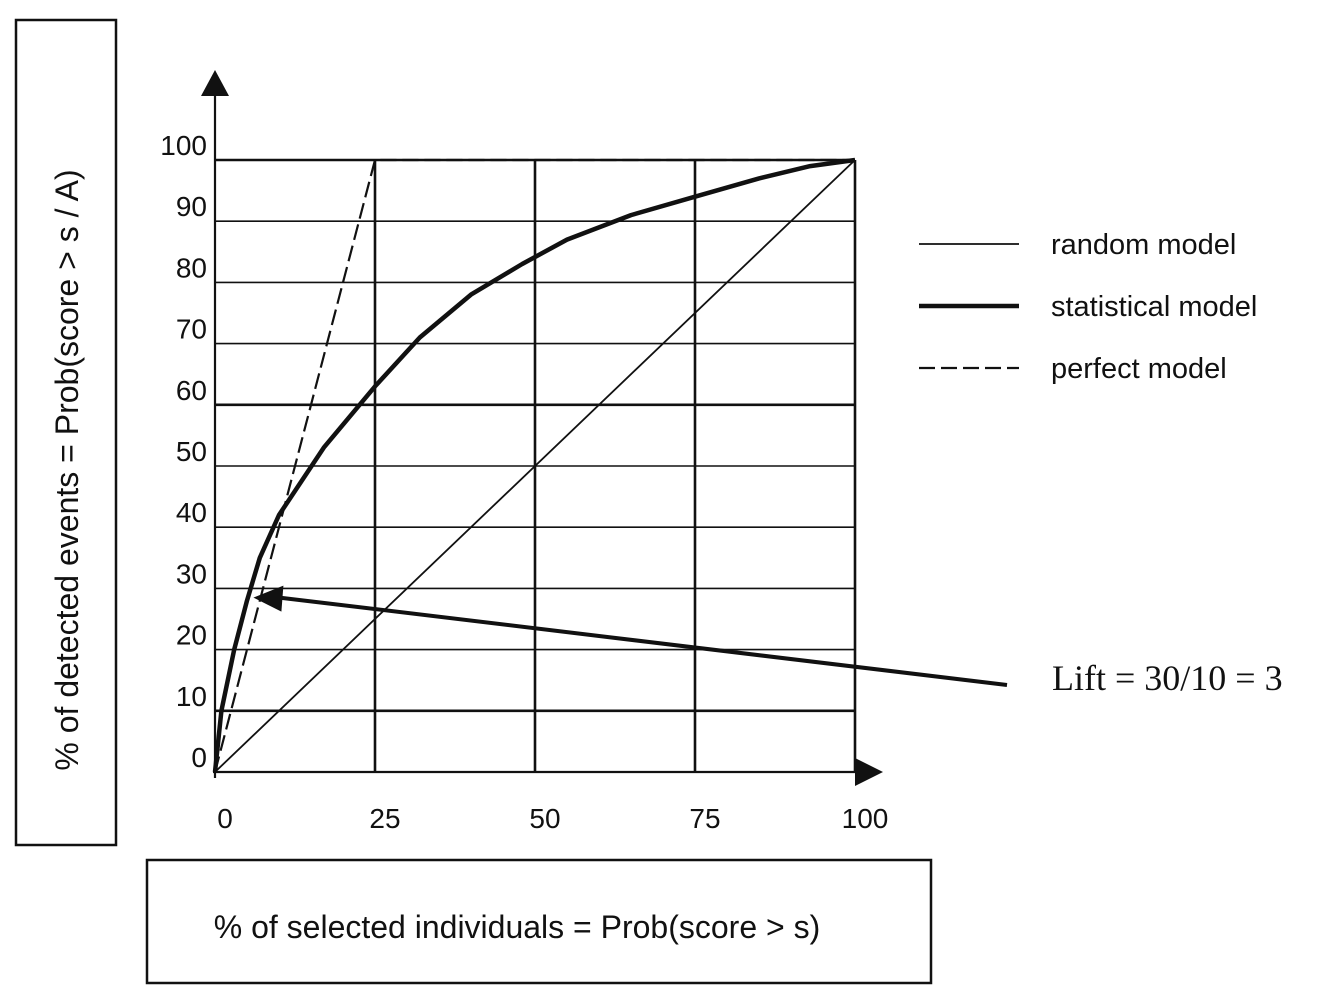 The height and width of the screenshot is (998, 1336). I want to click on annotation-arrow-head, so click(268, 598).